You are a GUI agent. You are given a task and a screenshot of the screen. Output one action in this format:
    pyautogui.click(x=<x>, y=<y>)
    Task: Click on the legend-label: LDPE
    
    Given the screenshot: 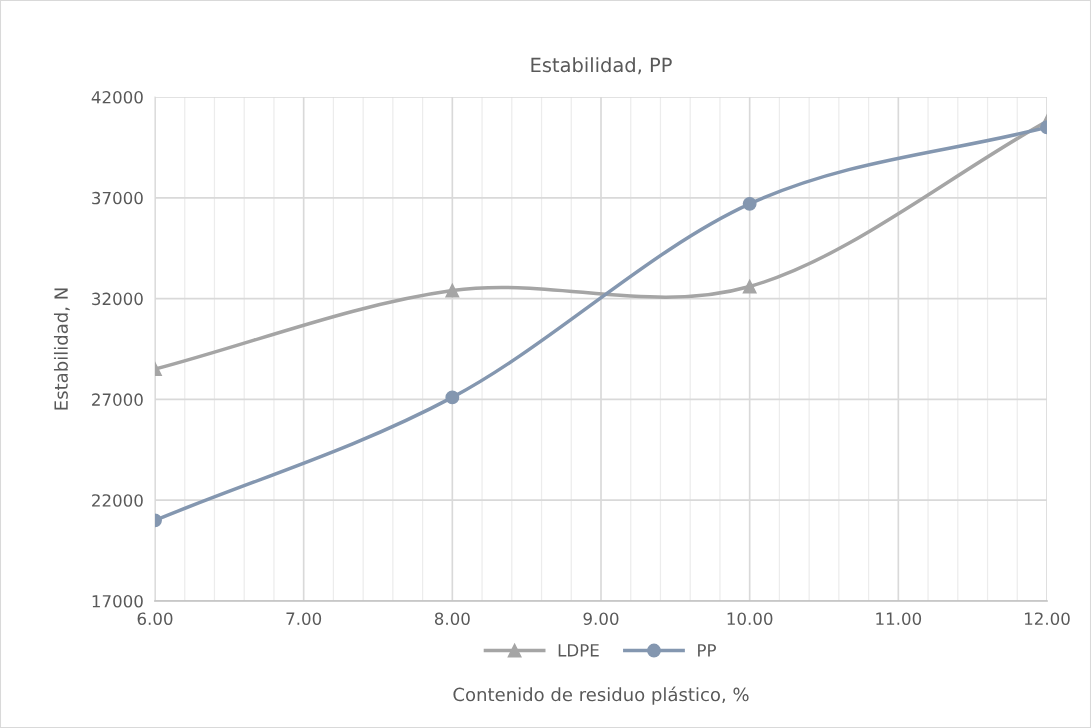 What is the action you would take?
    pyautogui.click(x=578, y=650)
    